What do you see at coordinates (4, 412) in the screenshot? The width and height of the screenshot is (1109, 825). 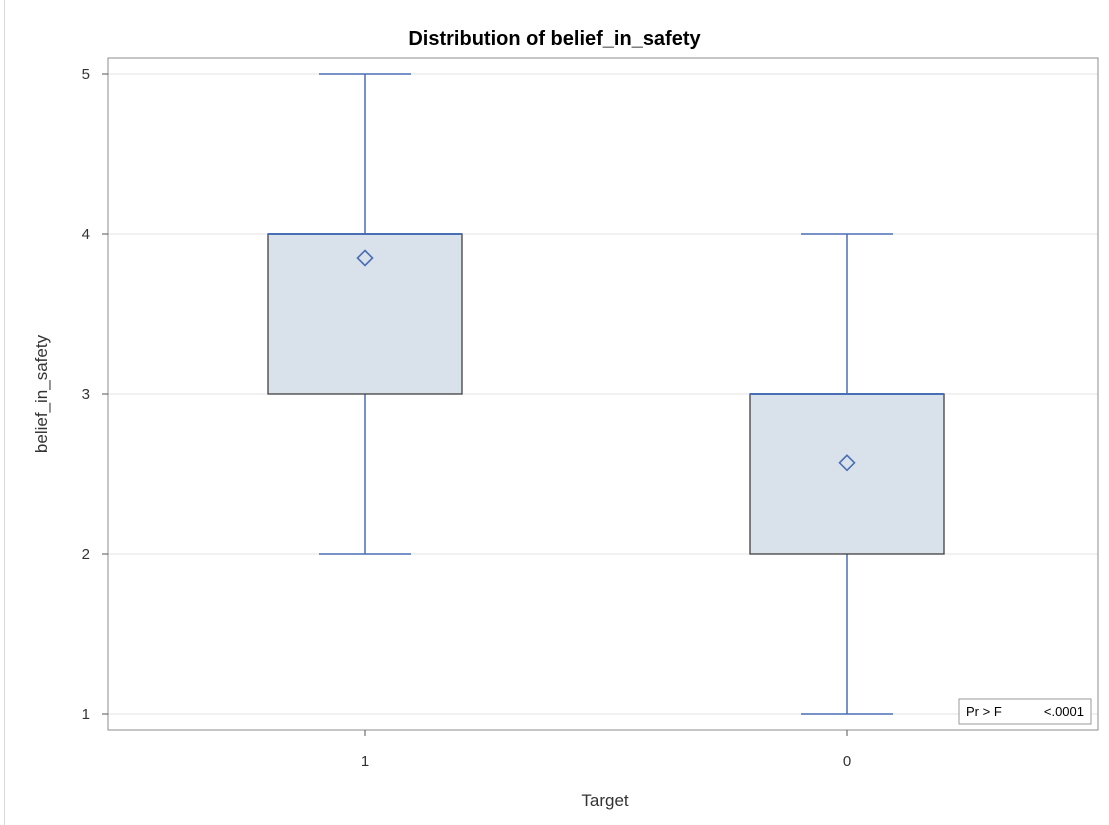 I see `left-border` at bounding box center [4, 412].